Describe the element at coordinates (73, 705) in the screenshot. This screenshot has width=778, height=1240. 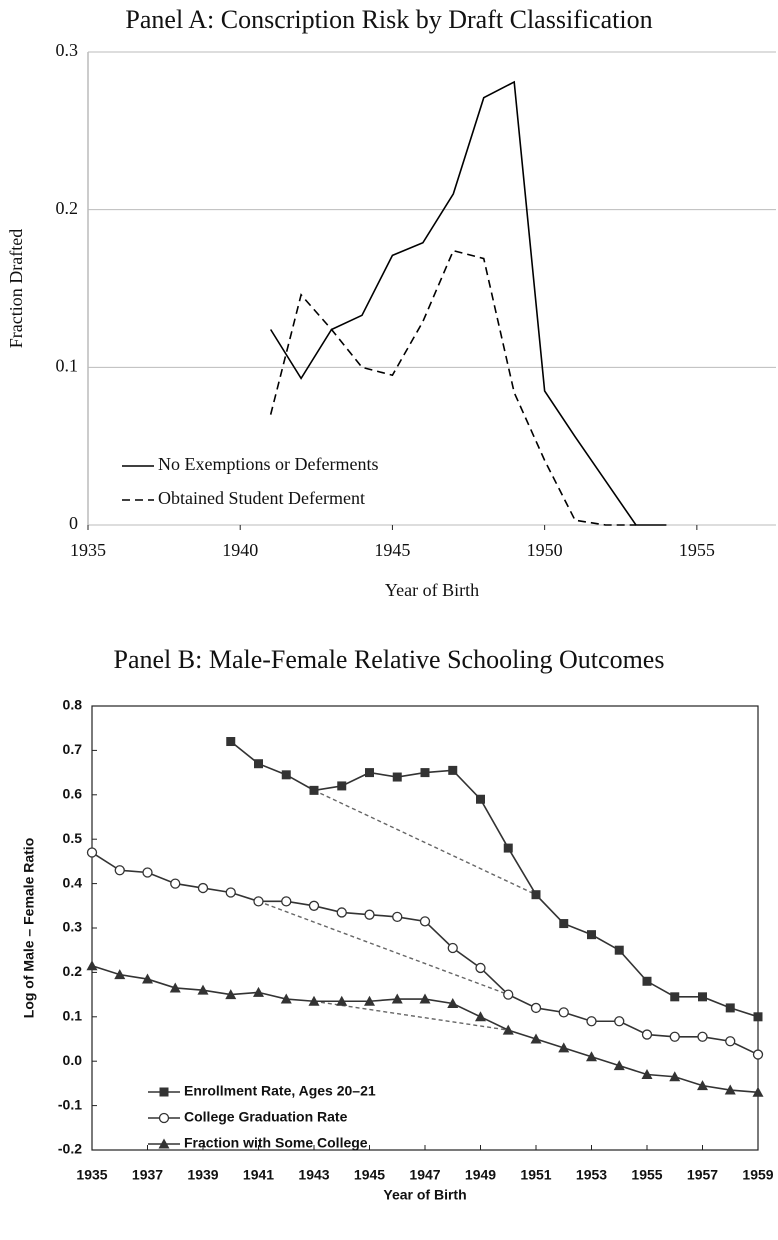
I see `y-tick-label: 0.8` at that location.